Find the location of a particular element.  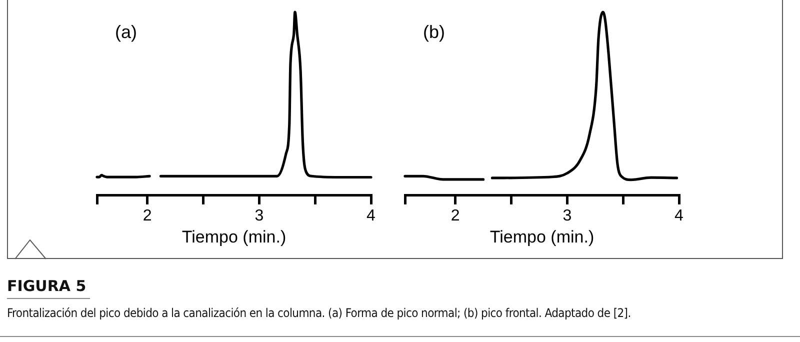

text: Frontalización del pico debido a la canalización en la columna. (a) Forma de pico normal; (b) pico frontal. Adaptado de [2]. is located at coordinates (319, 313).